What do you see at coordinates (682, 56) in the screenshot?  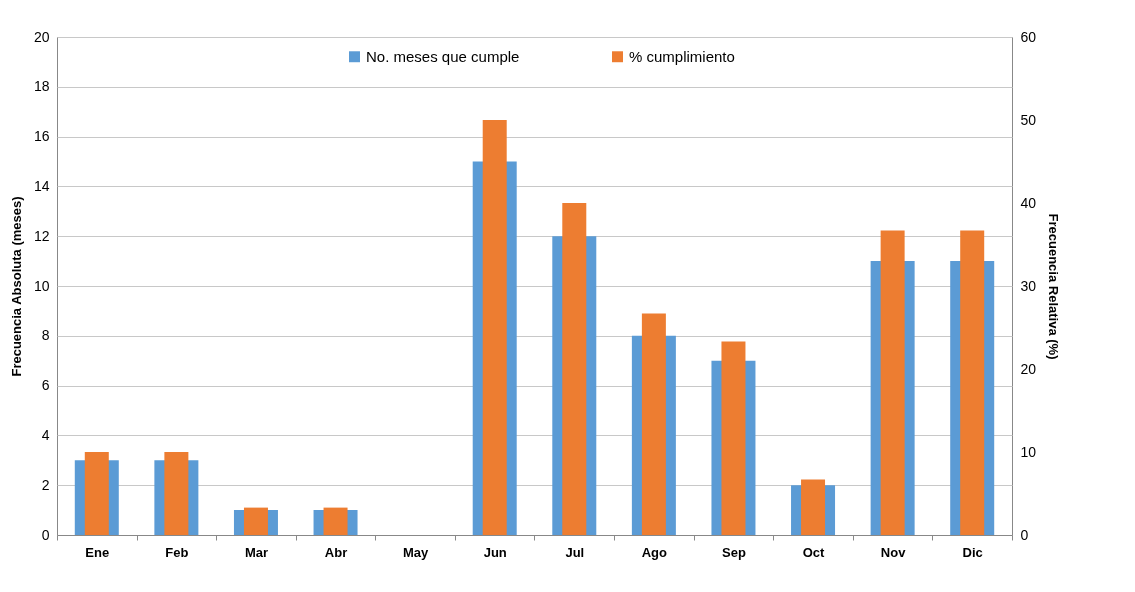 I see `legend-label: % cumplimiento` at bounding box center [682, 56].